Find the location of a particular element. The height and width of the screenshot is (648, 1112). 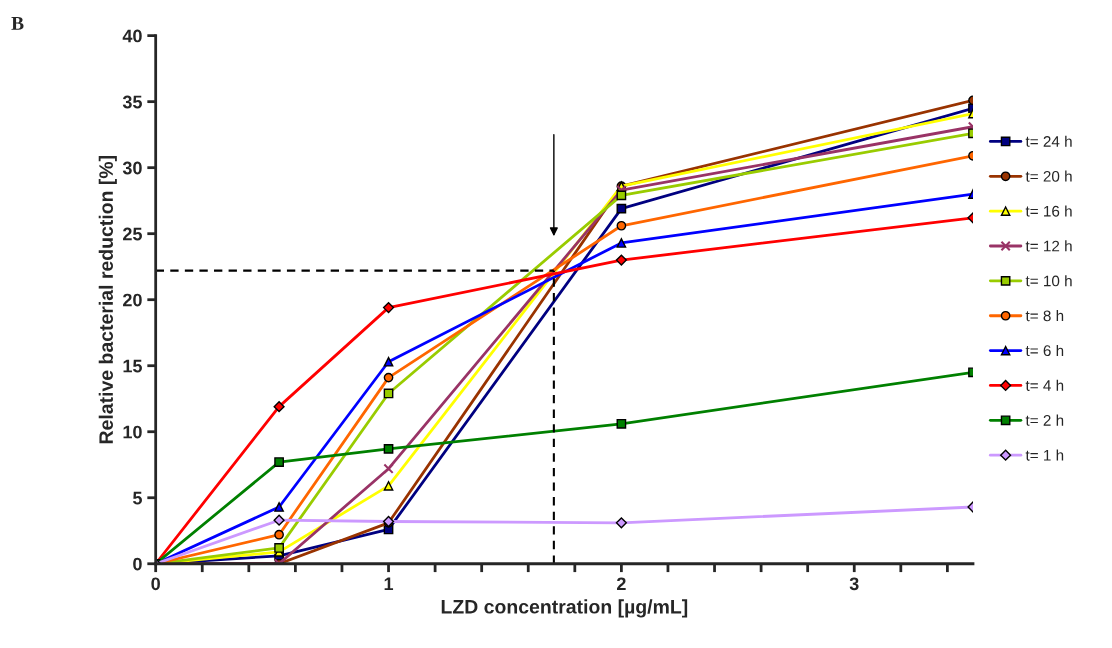

legend-label: t= 2 h is located at coordinates (1044, 420).